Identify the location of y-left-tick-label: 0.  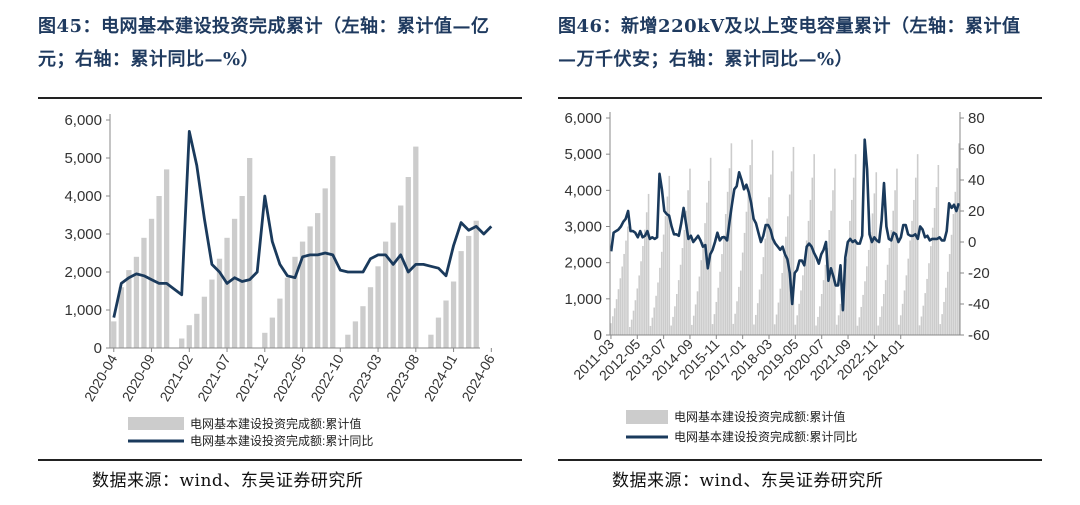
(598, 335).